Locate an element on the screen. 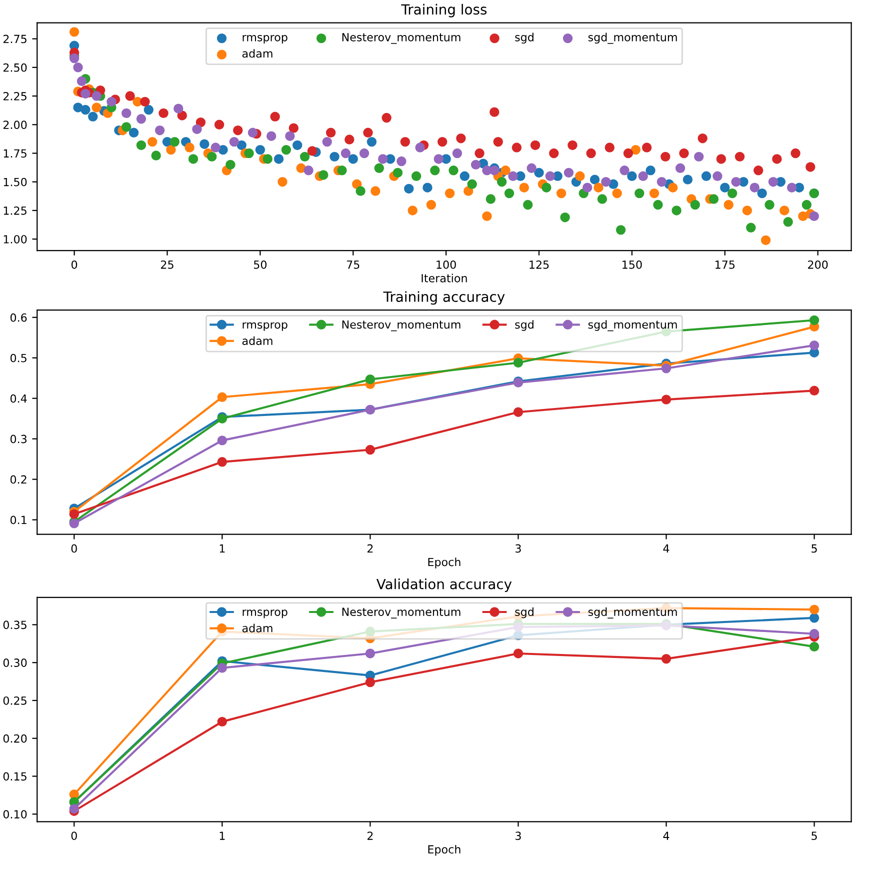  x-tick-label: 50 is located at coordinates (260, 264).